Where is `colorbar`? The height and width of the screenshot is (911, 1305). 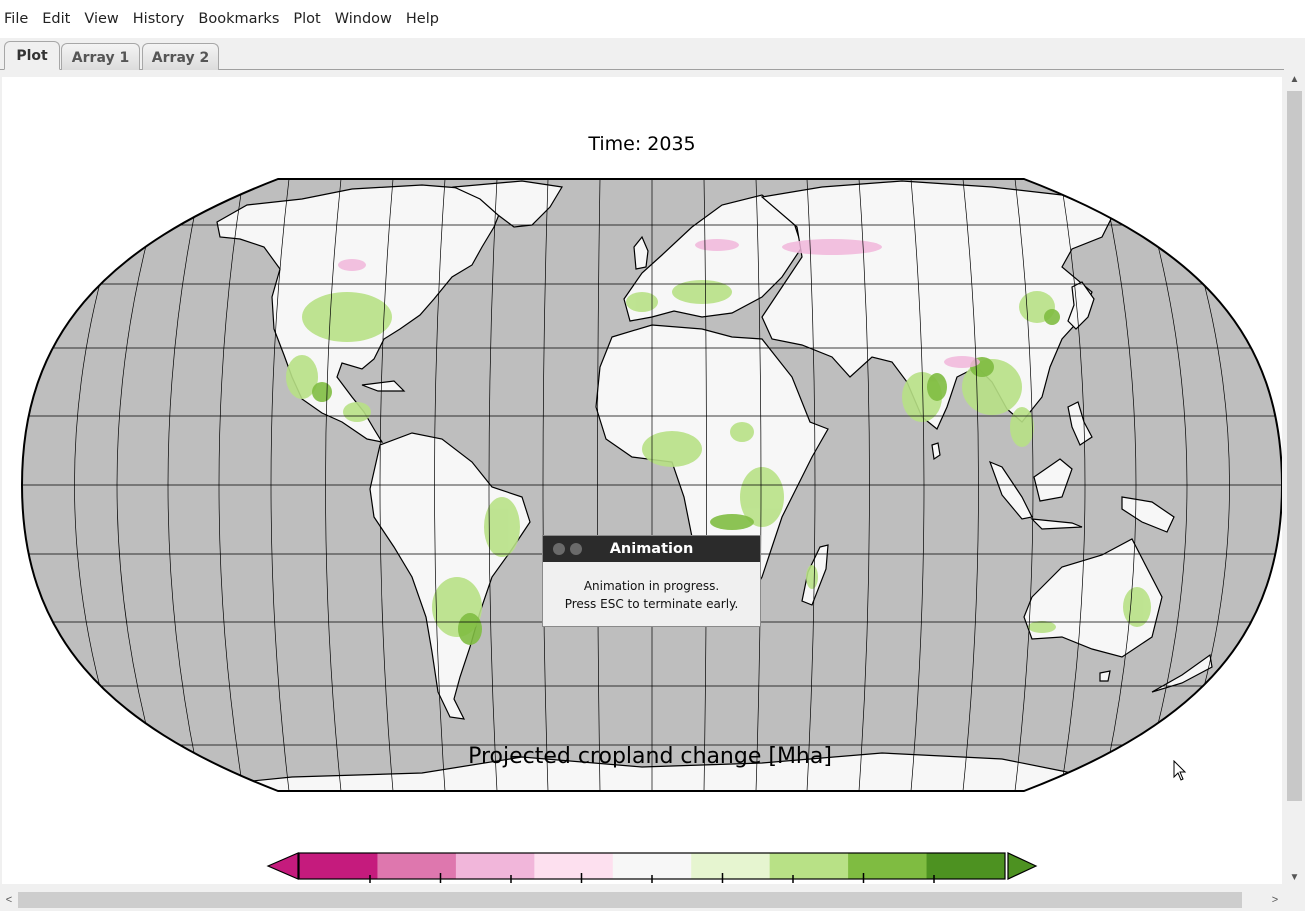
colorbar is located at coordinates (652, 867).